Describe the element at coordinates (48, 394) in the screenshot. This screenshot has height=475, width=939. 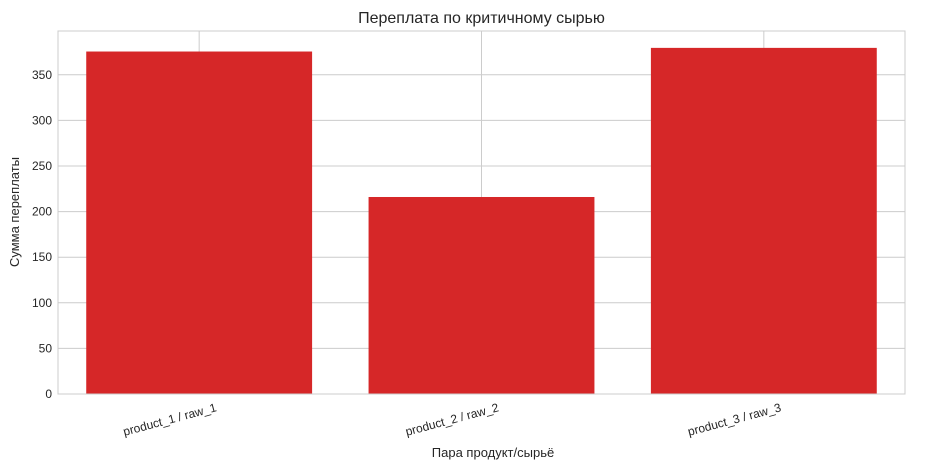
I see `y-tick-label: 0` at that location.